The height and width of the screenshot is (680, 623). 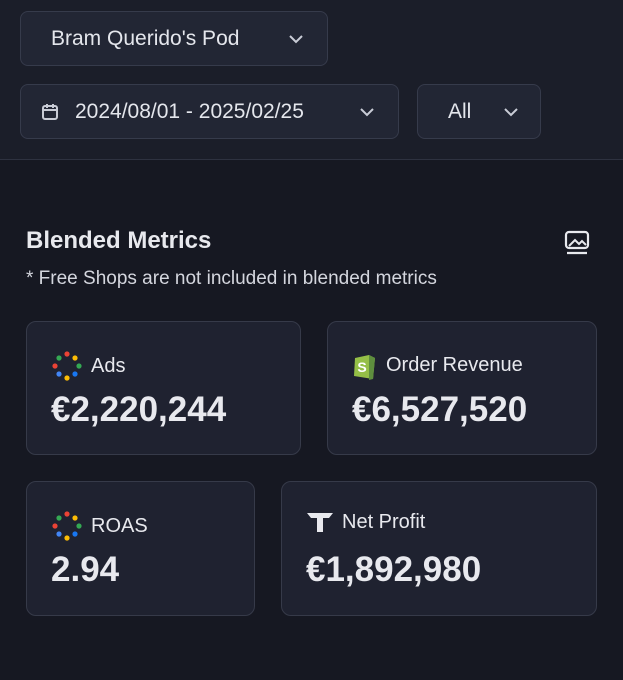 What do you see at coordinates (67, 526) in the screenshot?
I see `roas-icon` at bounding box center [67, 526].